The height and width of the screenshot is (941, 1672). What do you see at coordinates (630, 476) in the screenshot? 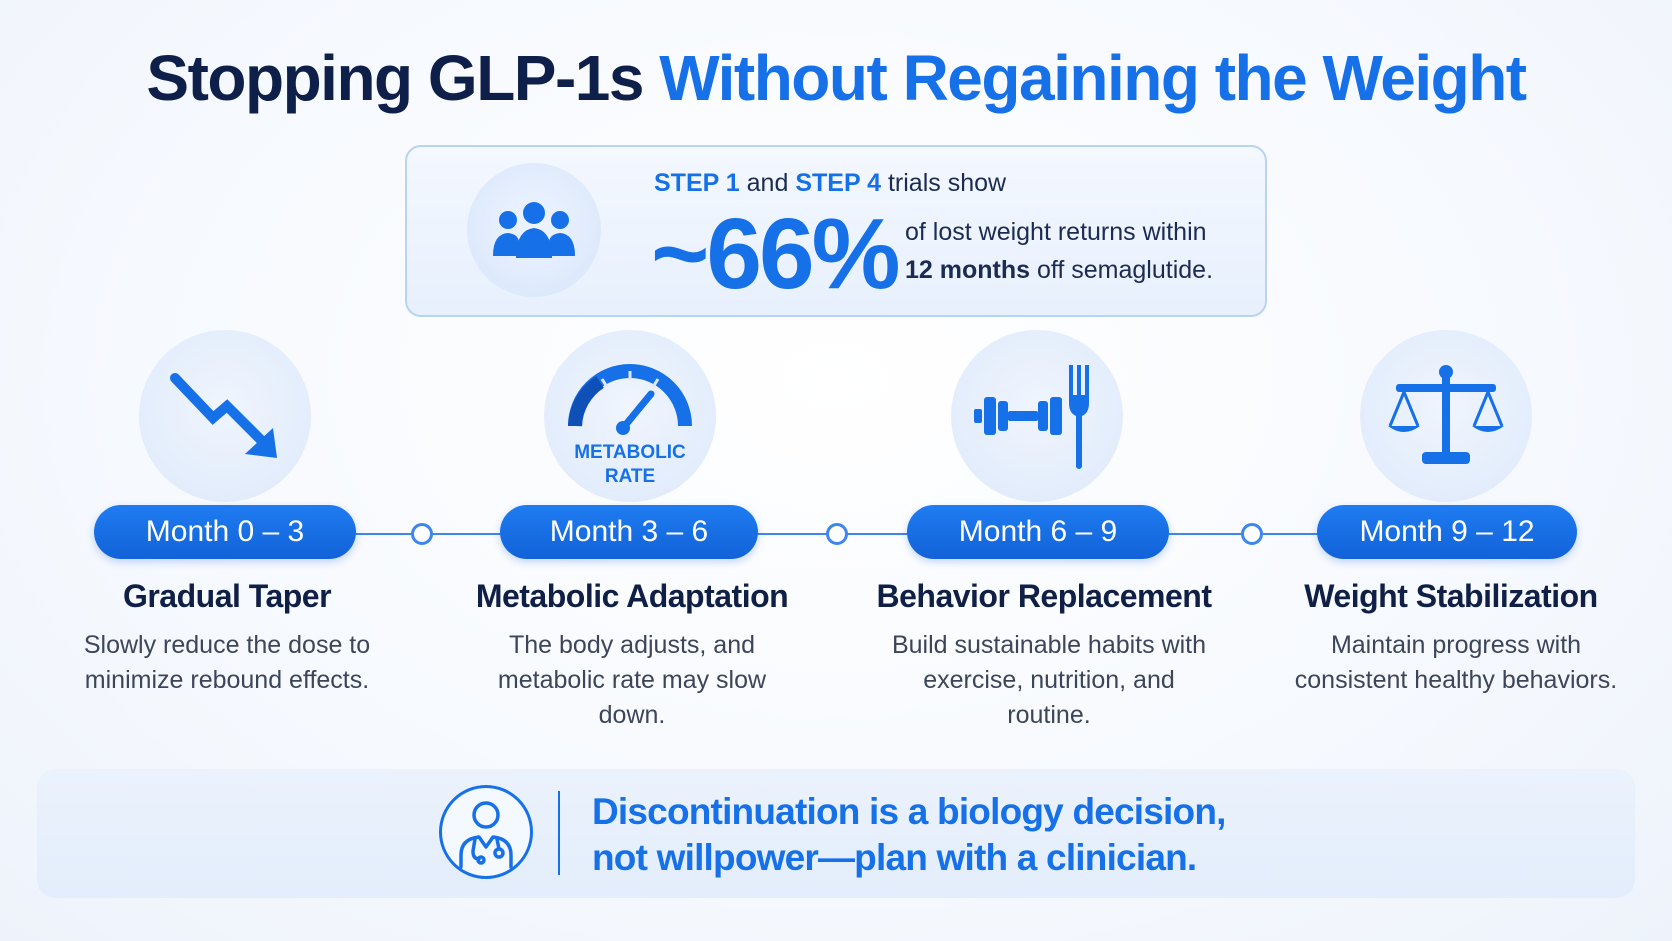
I see `gauge-label-line2: RATE` at bounding box center [630, 476].